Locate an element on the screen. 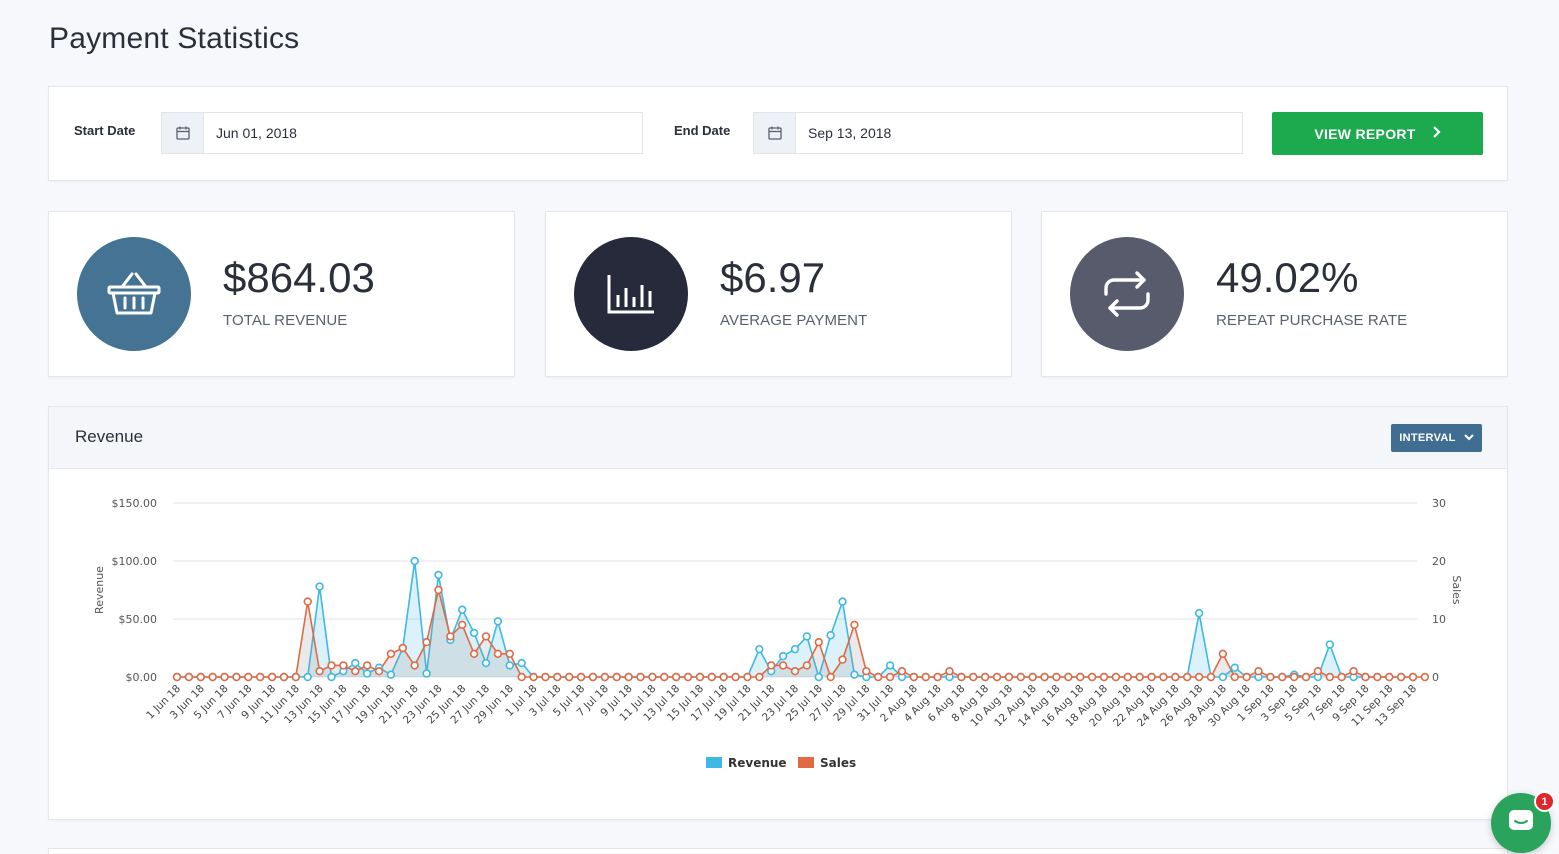 This screenshot has height=854, width=1559. basket-icon is located at coordinates (134, 294).